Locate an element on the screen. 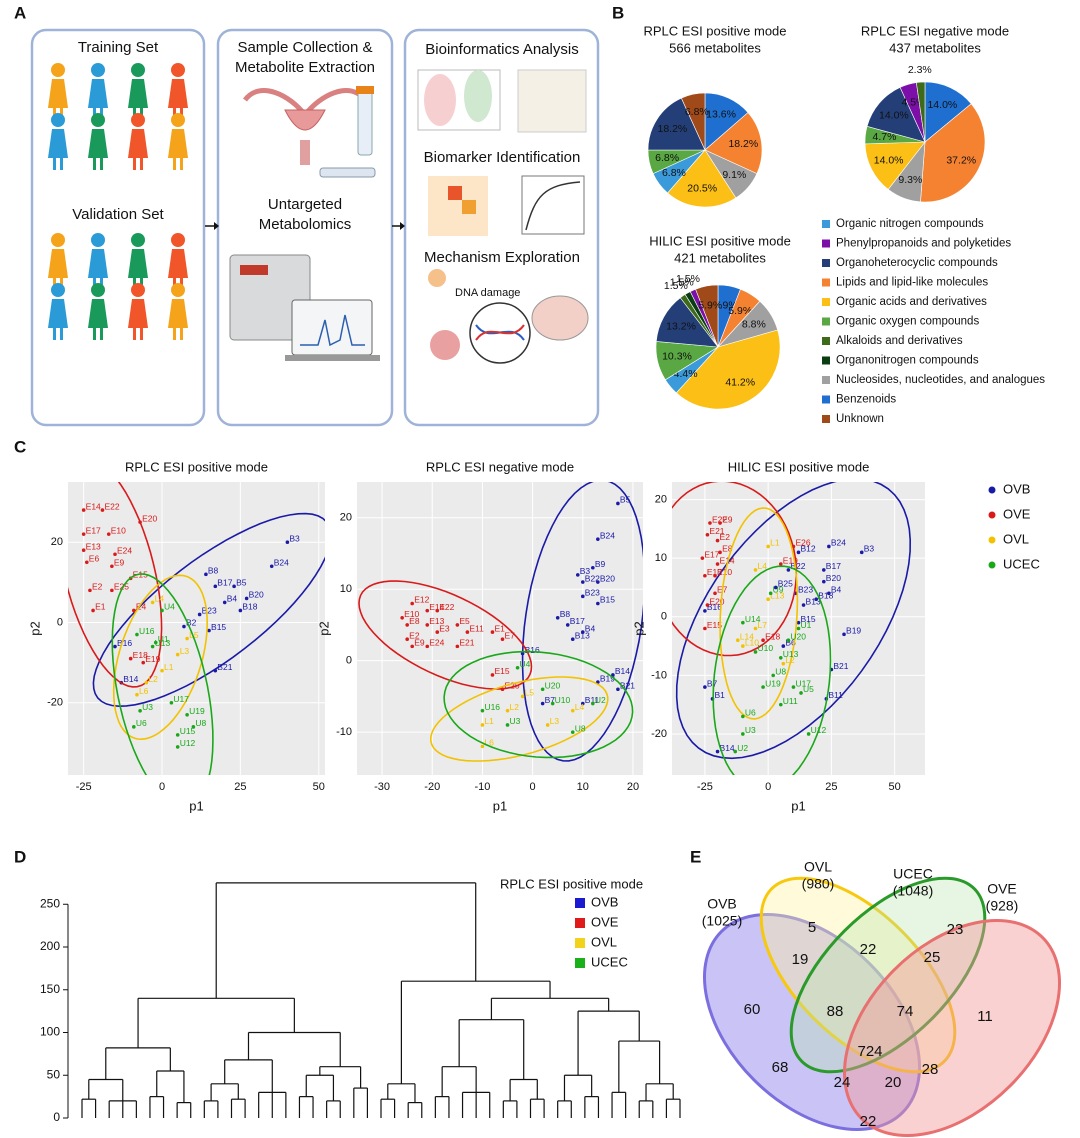 This screenshot has width=1080, height=1138. pie-label: 37.2% is located at coordinates (961, 161).